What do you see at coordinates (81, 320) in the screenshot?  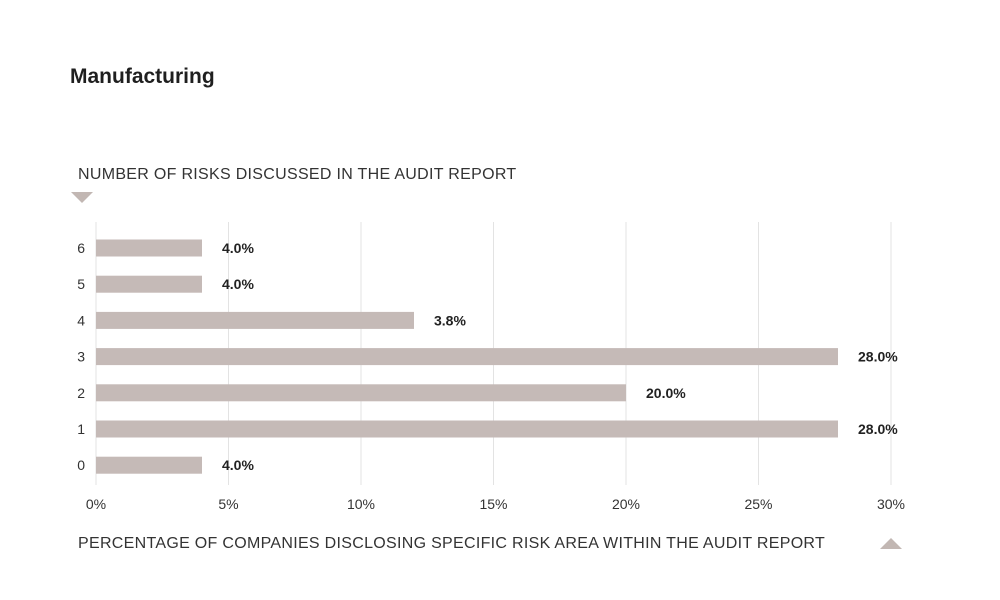 I see `y-tick-label: 4` at bounding box center [81, 320].